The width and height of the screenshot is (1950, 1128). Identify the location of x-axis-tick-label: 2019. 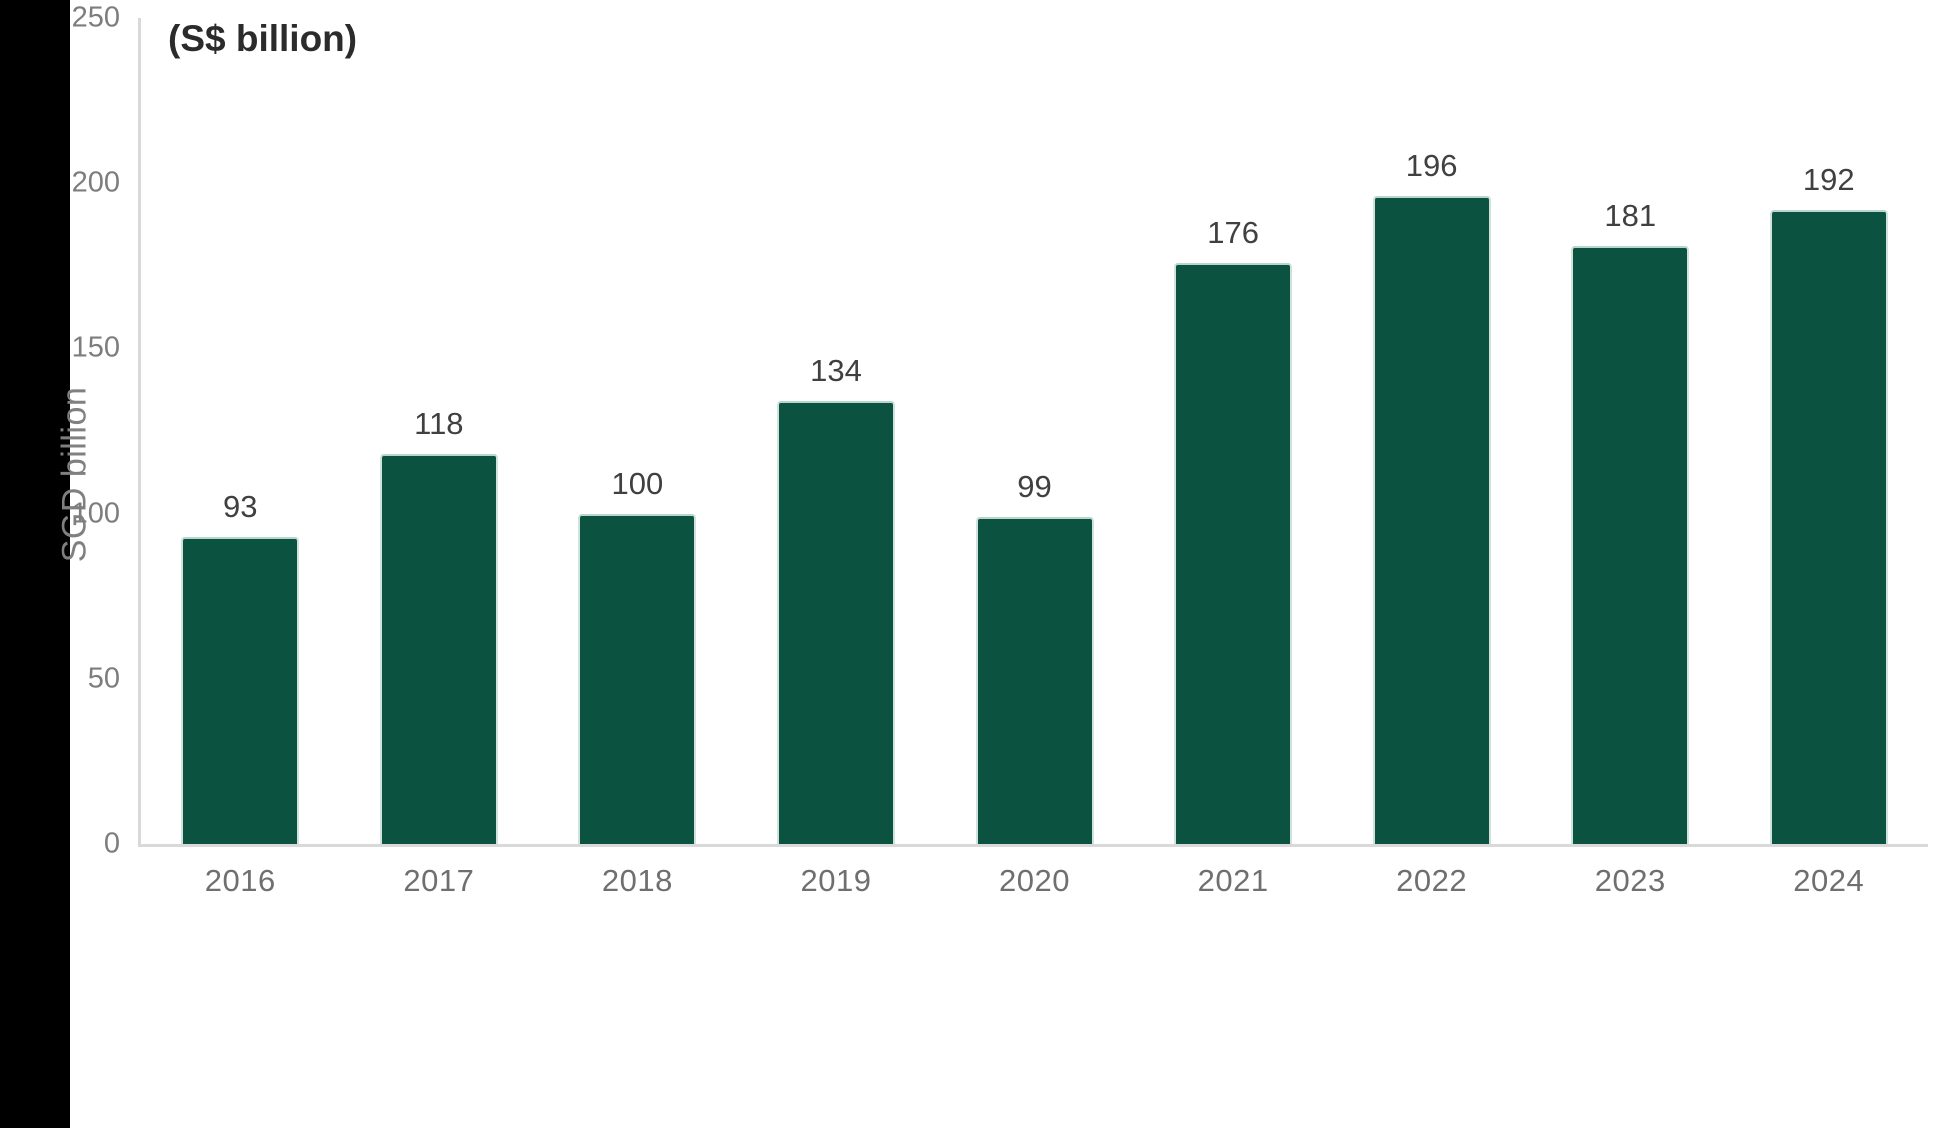
(836, 880).